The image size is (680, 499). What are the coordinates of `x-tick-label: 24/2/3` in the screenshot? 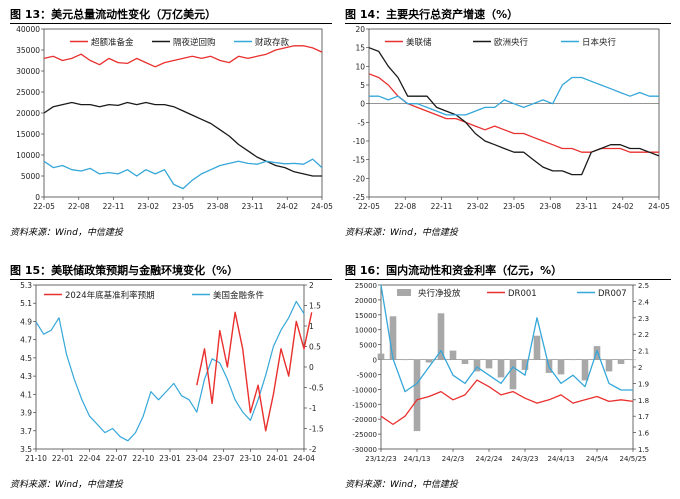 It's located at (453, 459).